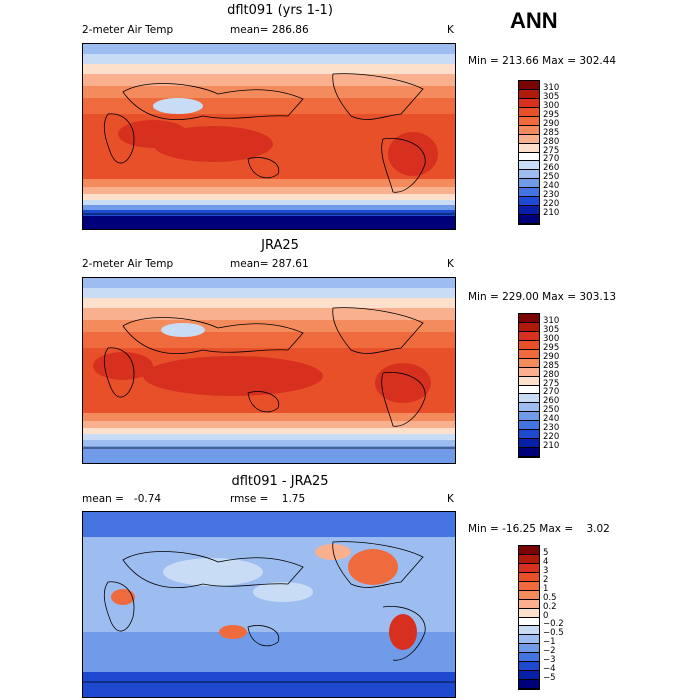 This screenshot has height=700, width=700. I want to click on panel-title-model: dflt091 (yrs 1-1), so click(280, 10).